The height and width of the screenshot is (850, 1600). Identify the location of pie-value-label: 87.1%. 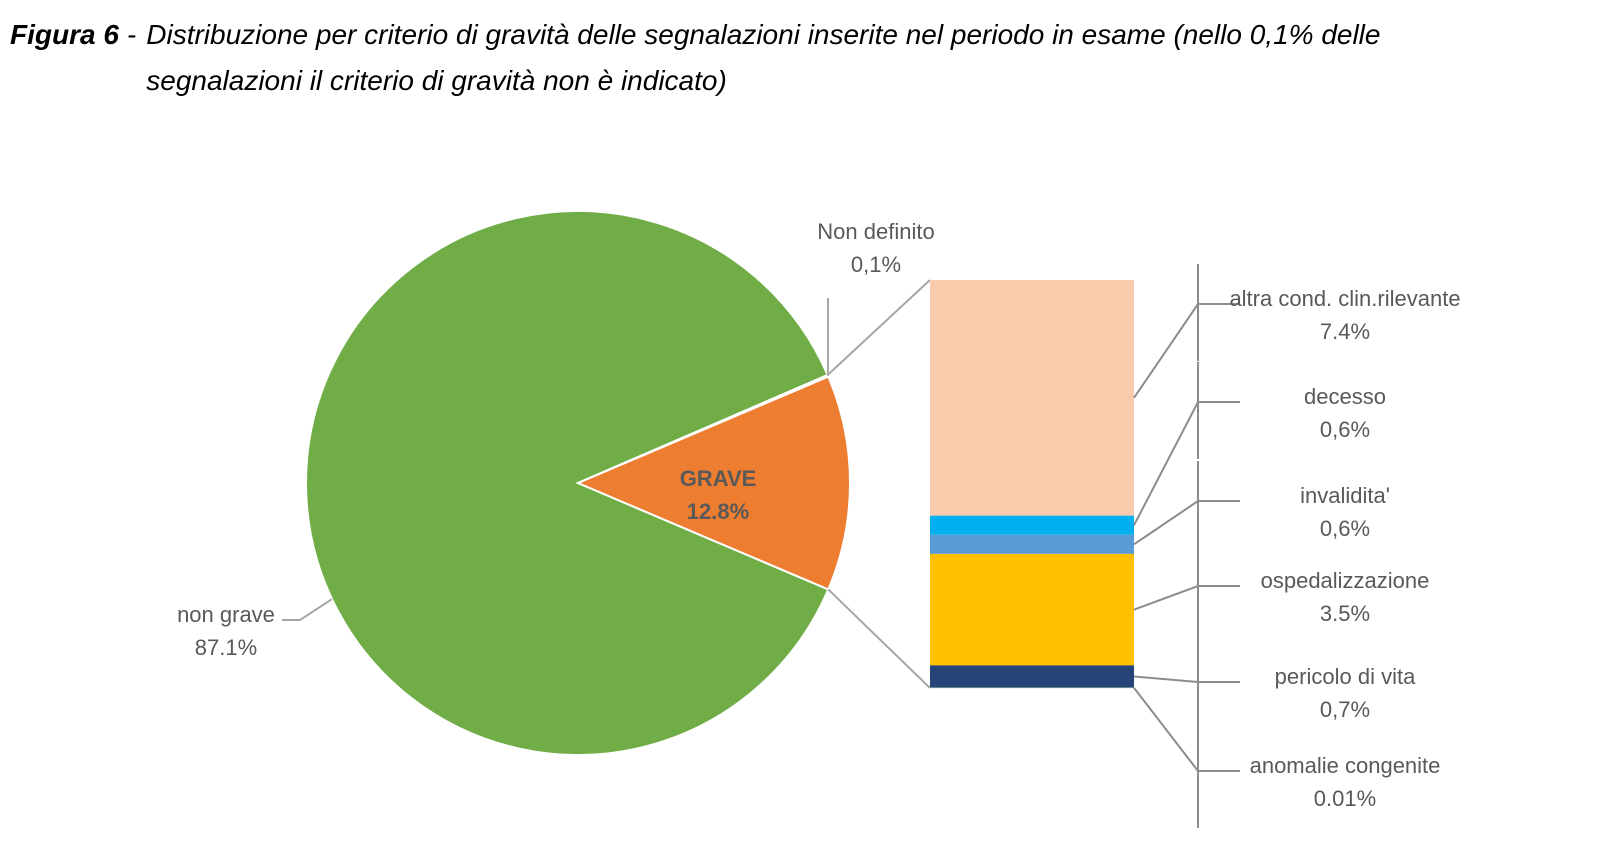
(226, 647).